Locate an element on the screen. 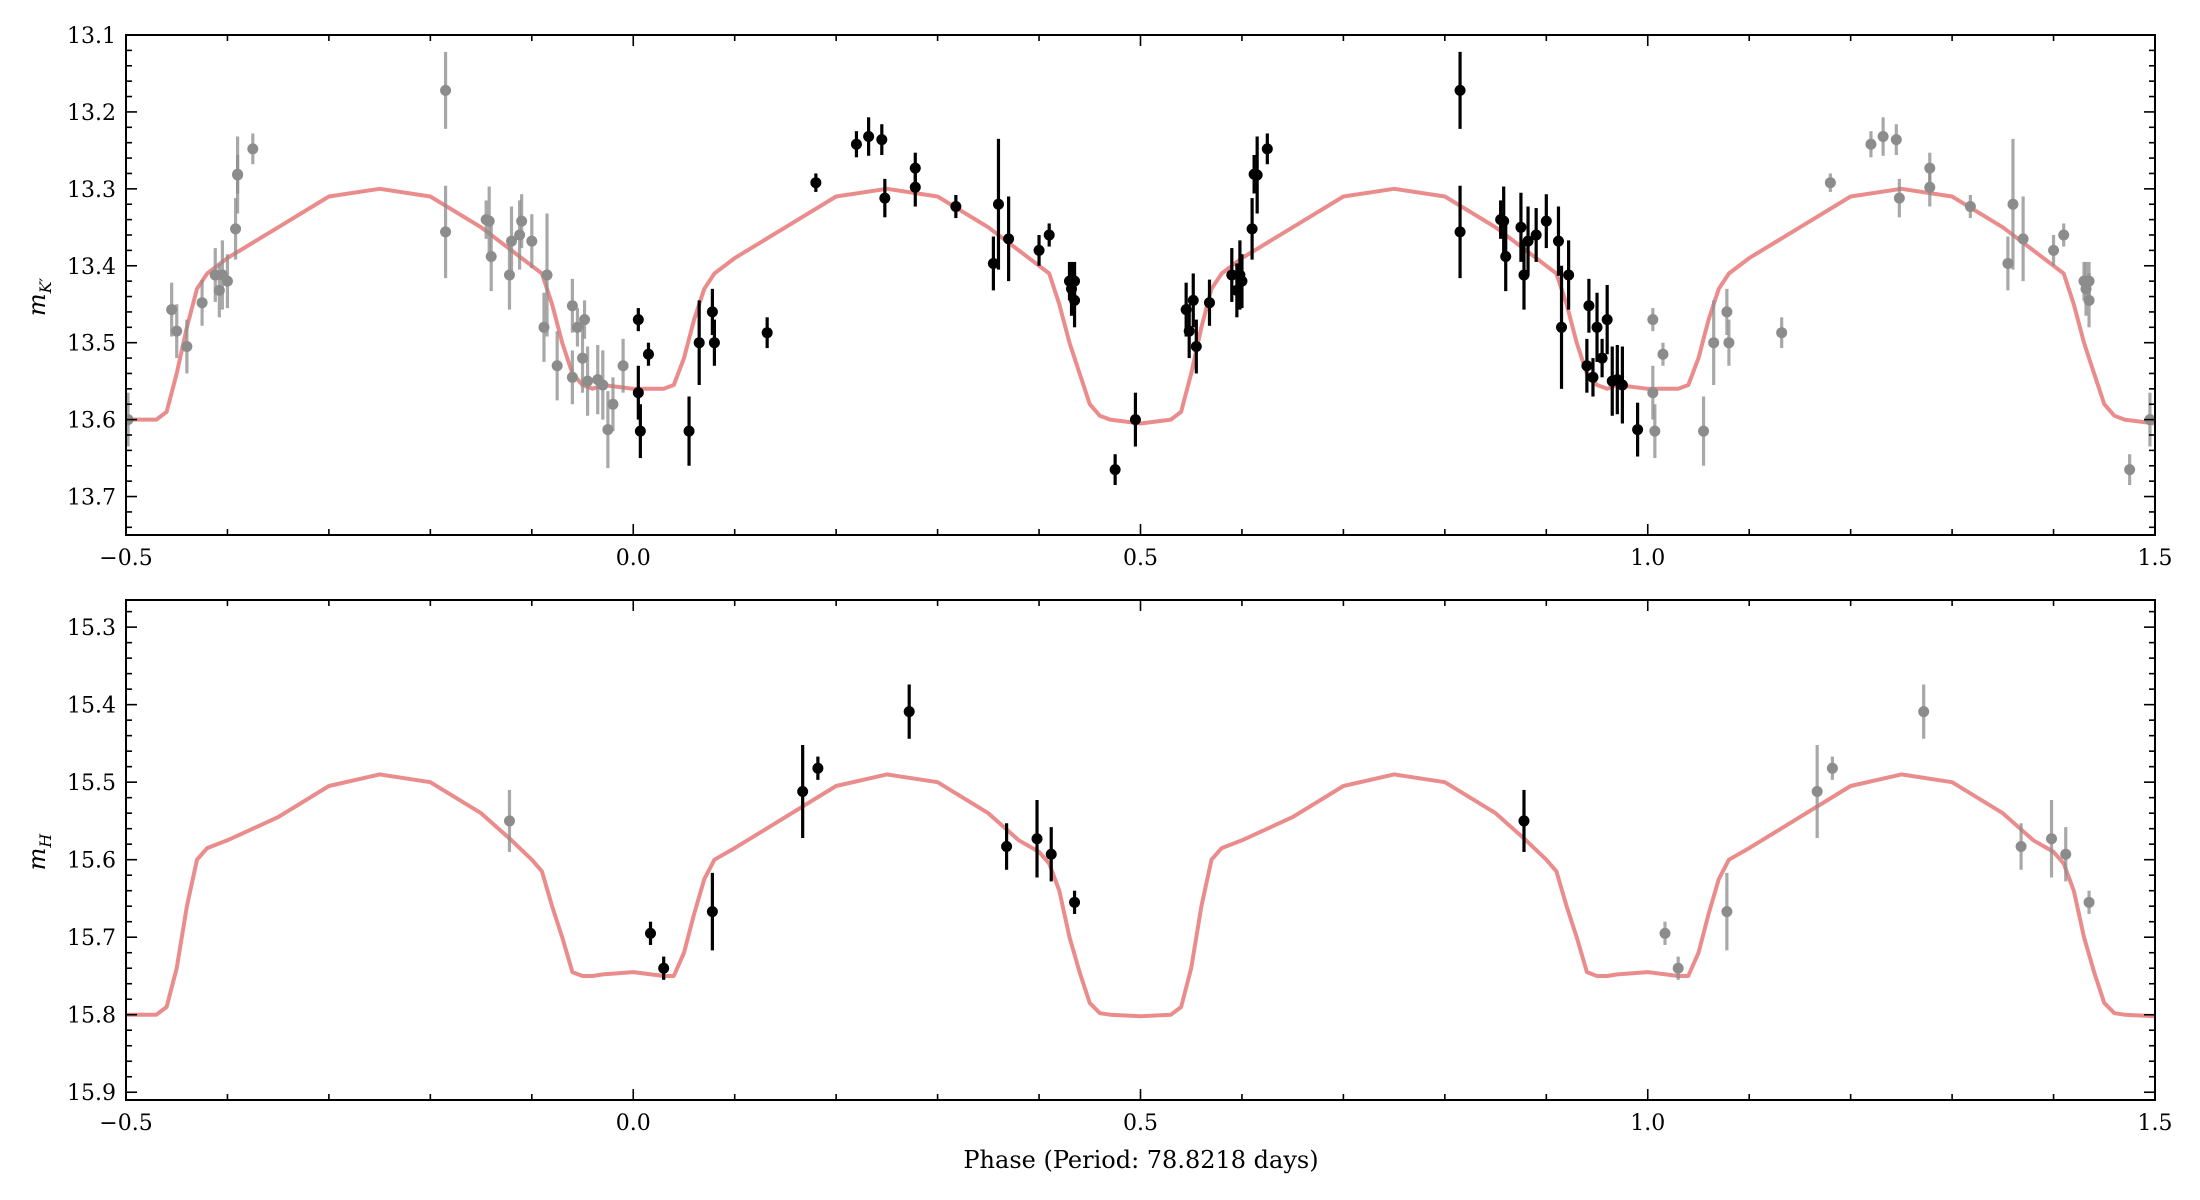  ylabel-top: mK′ is located at coordinates (39, 296).